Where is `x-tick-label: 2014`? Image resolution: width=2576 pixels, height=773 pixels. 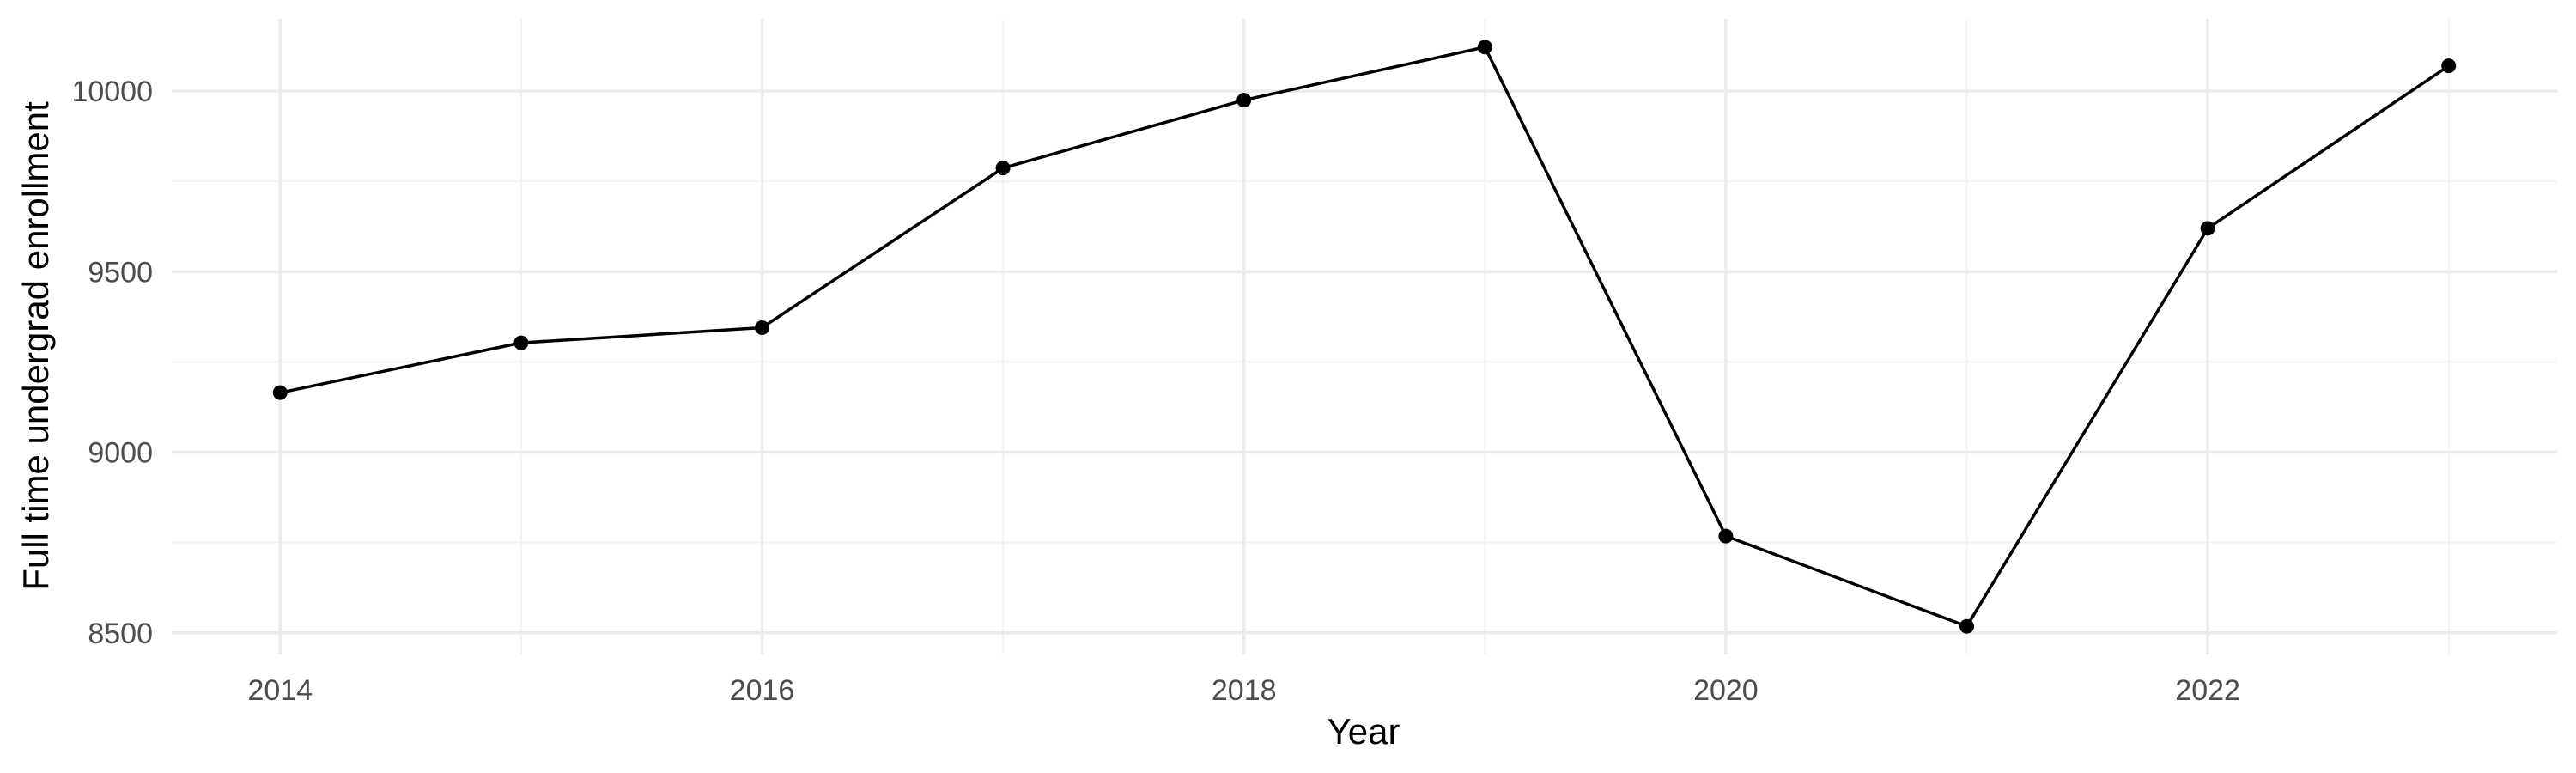
x-tick-label: 2014 is located at coordinates (280, 690).